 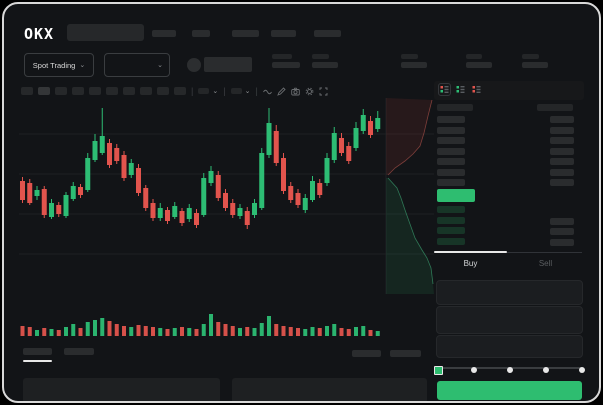 What do you see at coordinates (545, 263) in the screenshot?
I see `tab-sell: Sell` at bounding box center [545, 263].